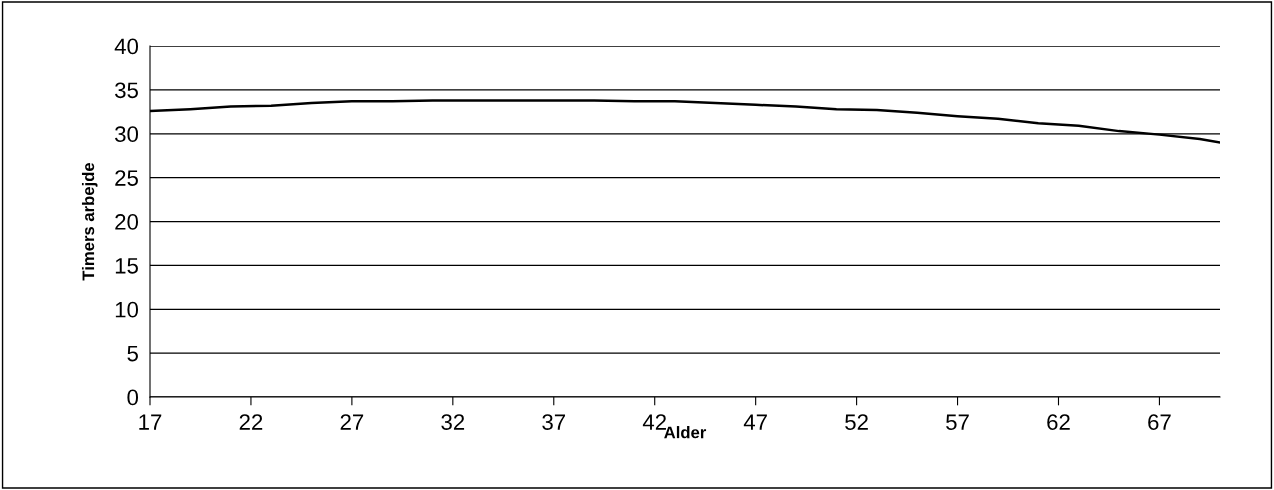 The height and width of the screenshot is (490, 1274). Describe the element at coordinates (126, 178) in the screenshot. I see `y-tick-label: 25` at that location.